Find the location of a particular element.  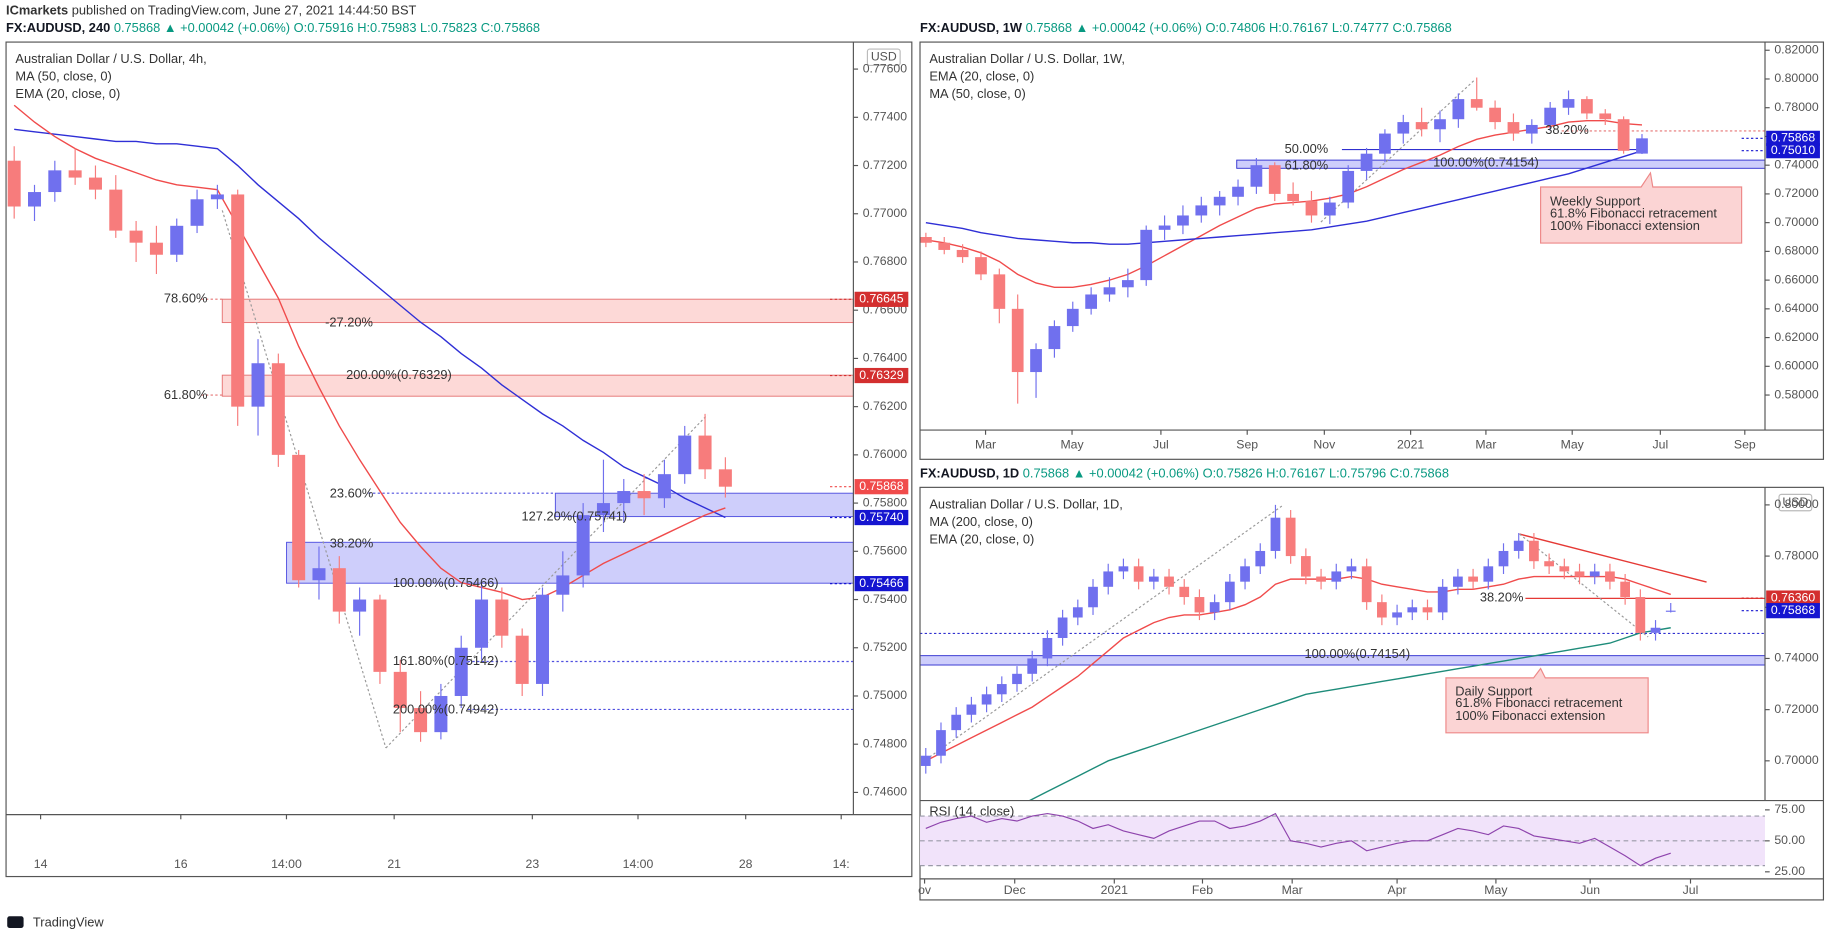

currency-box is located at coordinates (1795, 502).